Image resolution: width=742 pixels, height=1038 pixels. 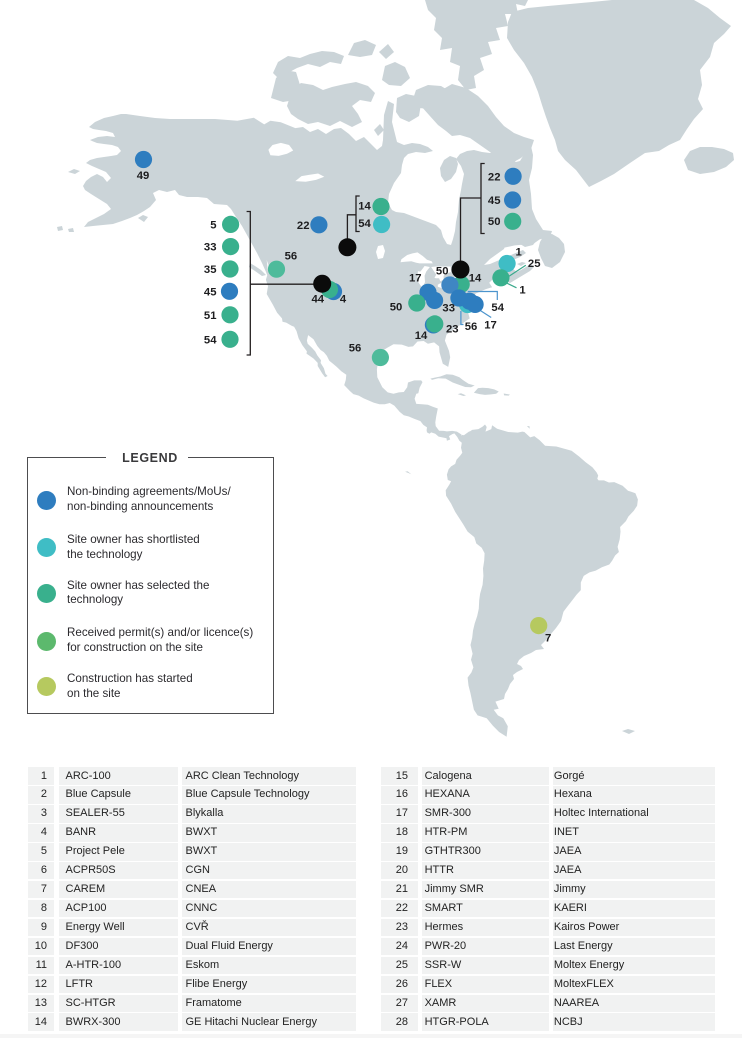 I want to click on svg-text: 44, so click(x=318, y=299).